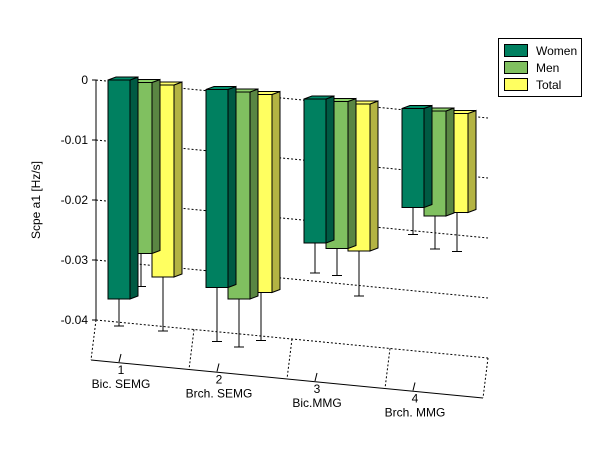 The height and width of the screenshot is (453, 594). Describe the element at coordinates (516, 50) in the screenshot. I see `legend-swatch-women` at that location.